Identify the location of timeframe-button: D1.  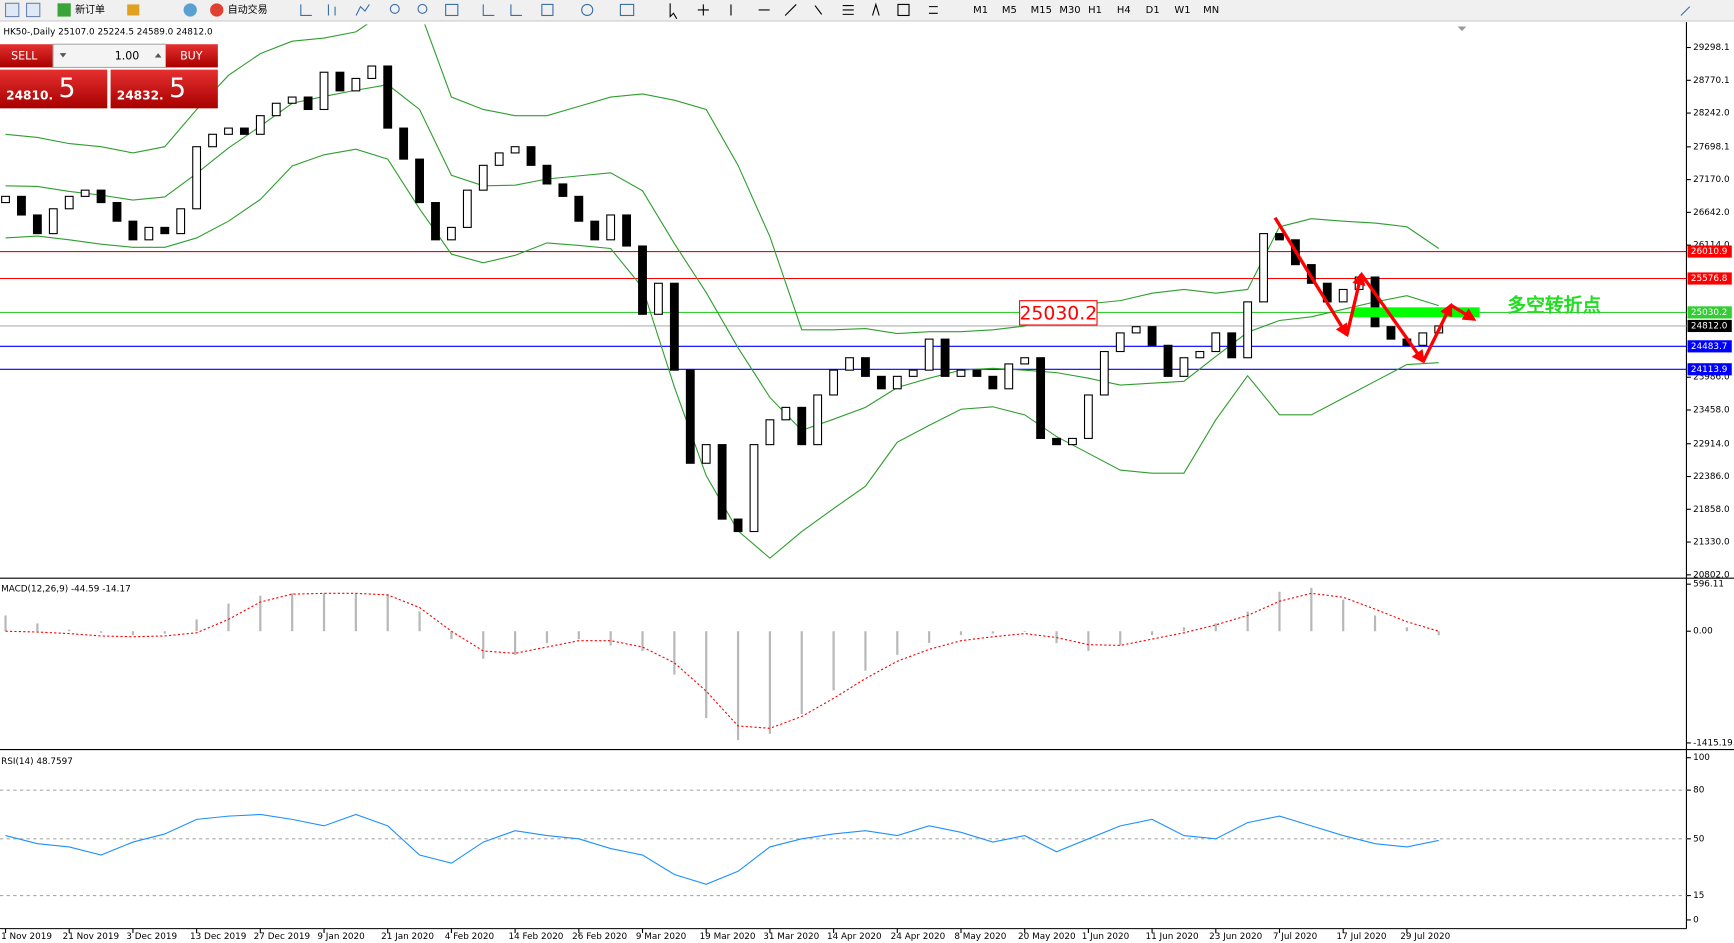
(1153, 10).